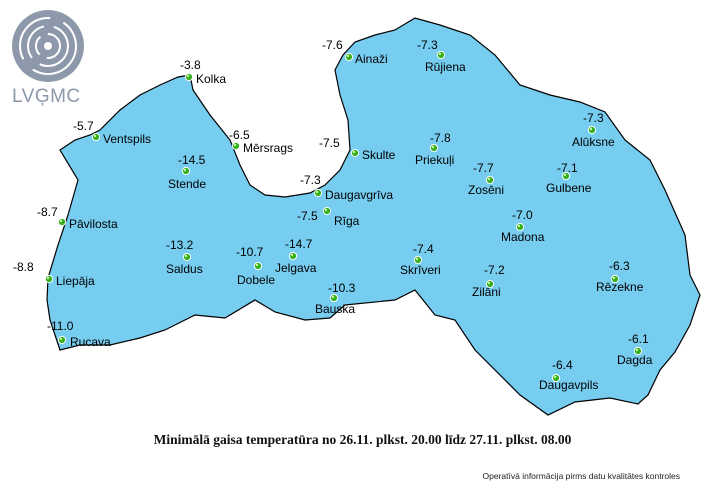 This screenshot has height=496, width=725. I want to click on station-temperature-value: -6.3, so click(619, 266).